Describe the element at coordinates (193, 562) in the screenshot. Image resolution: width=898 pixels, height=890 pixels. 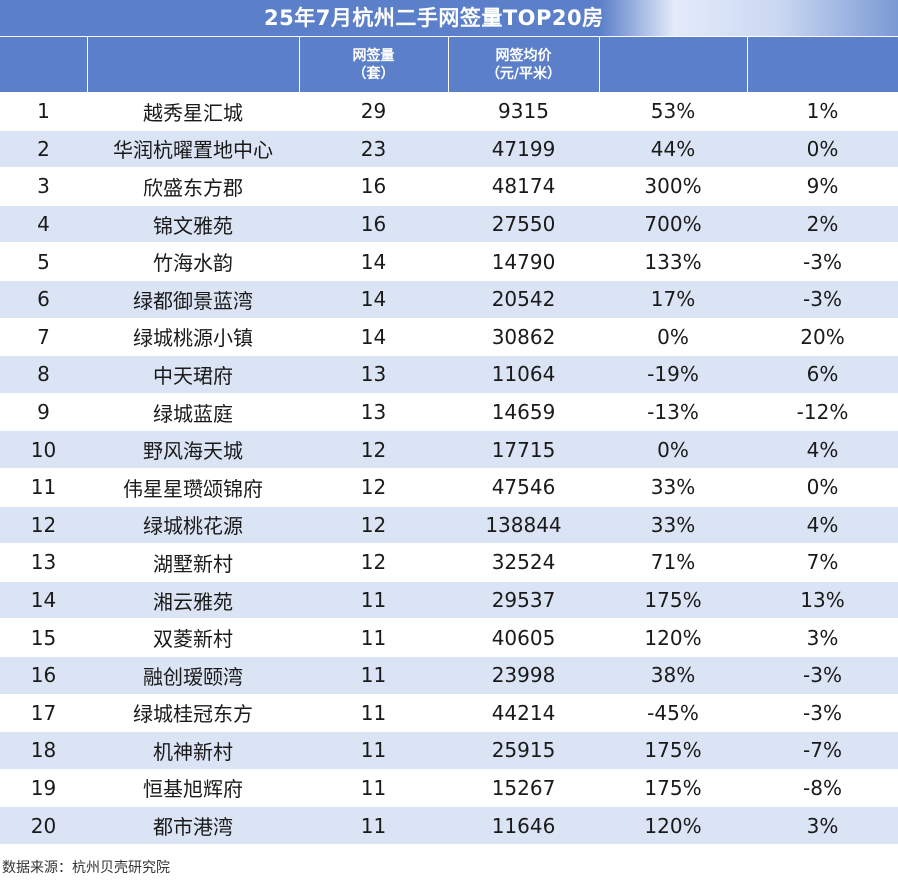
I see `cell-name: 湖墅新村` at that location.